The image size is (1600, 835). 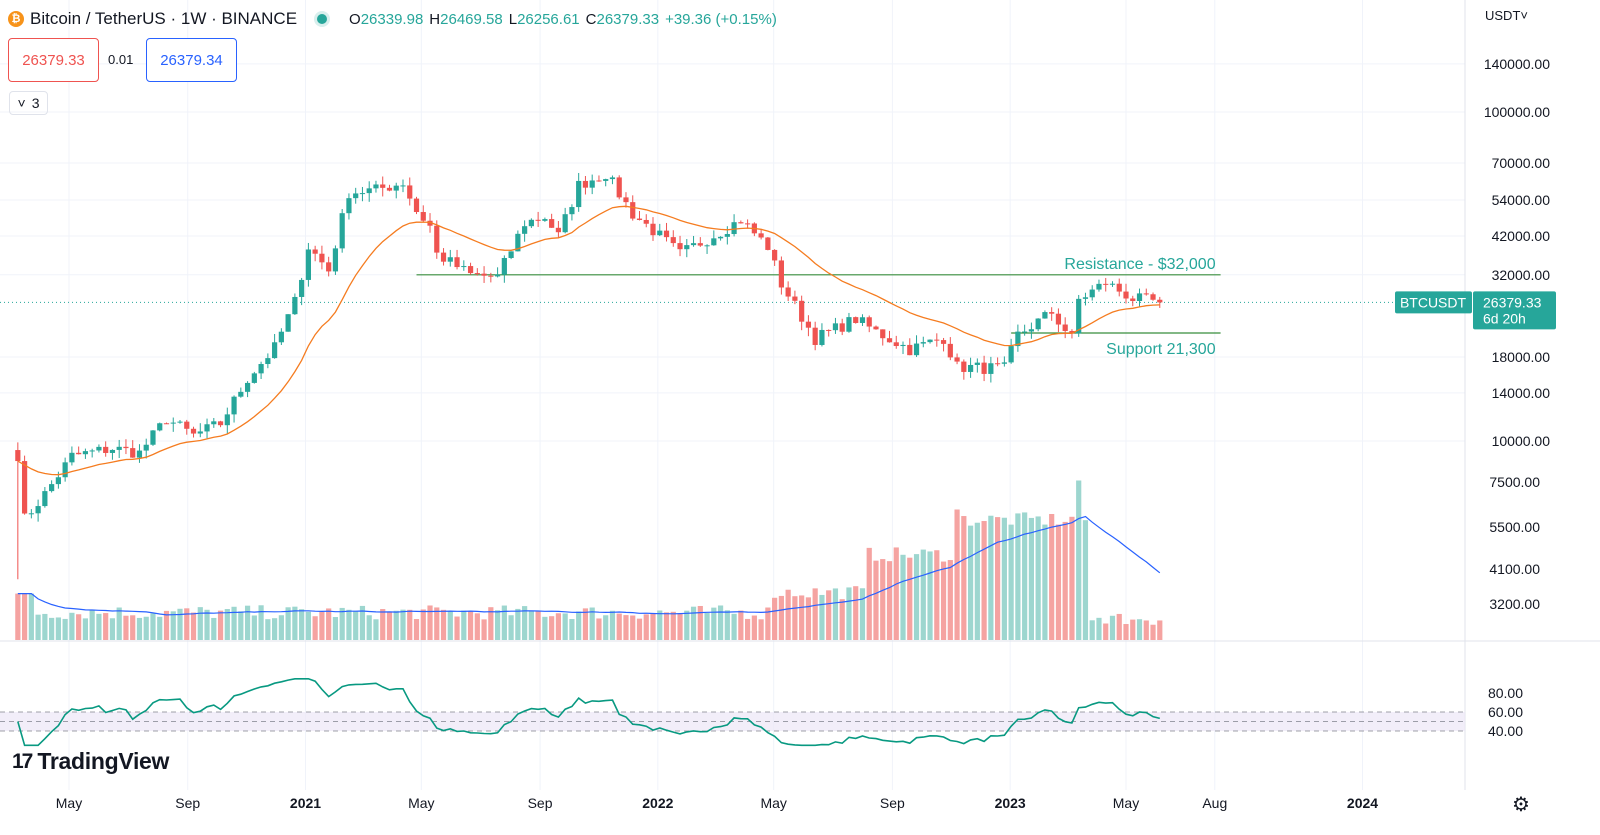 What do you see at coordinates (386, 19) in the screenshot?
I see `ohlc-open: O26339.98` at bounding box center [386, 19].